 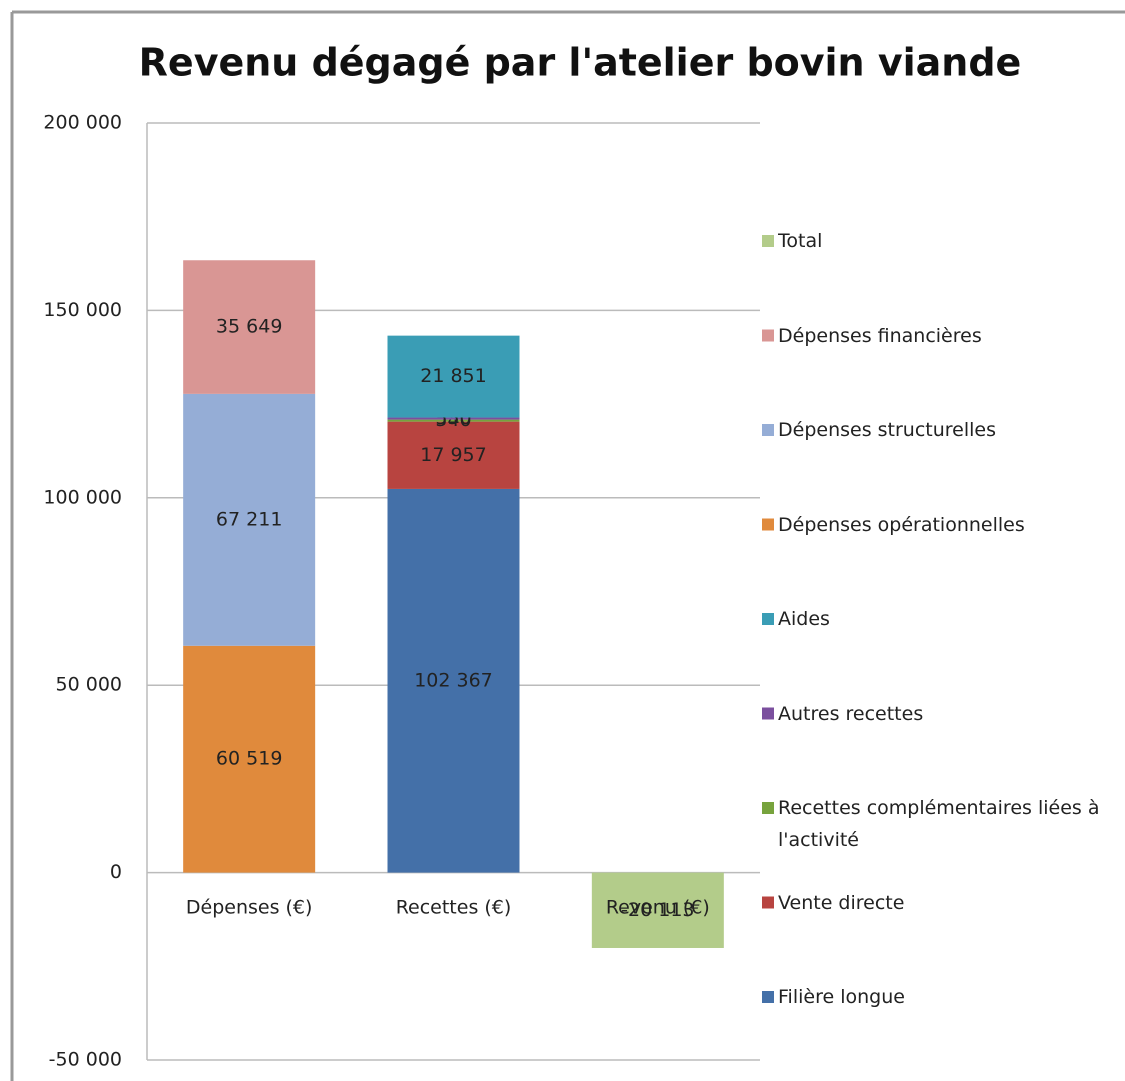 I want to click on legend-item: Vente directe, so click(x=841, y=902).